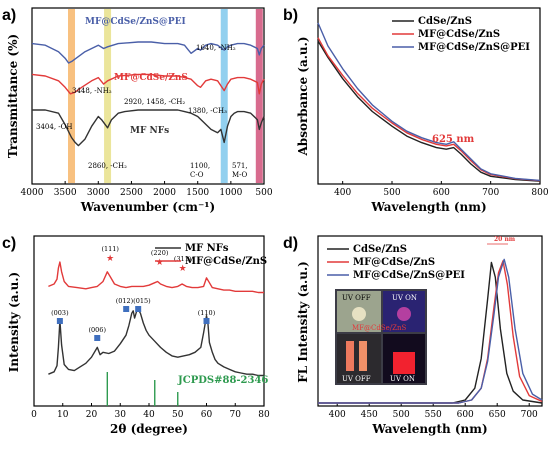 This screenshot has width=550, height=449. Describe the element at coordinates (290, 15) in the screenshot. I see `panel-b-label: b)` at that location.